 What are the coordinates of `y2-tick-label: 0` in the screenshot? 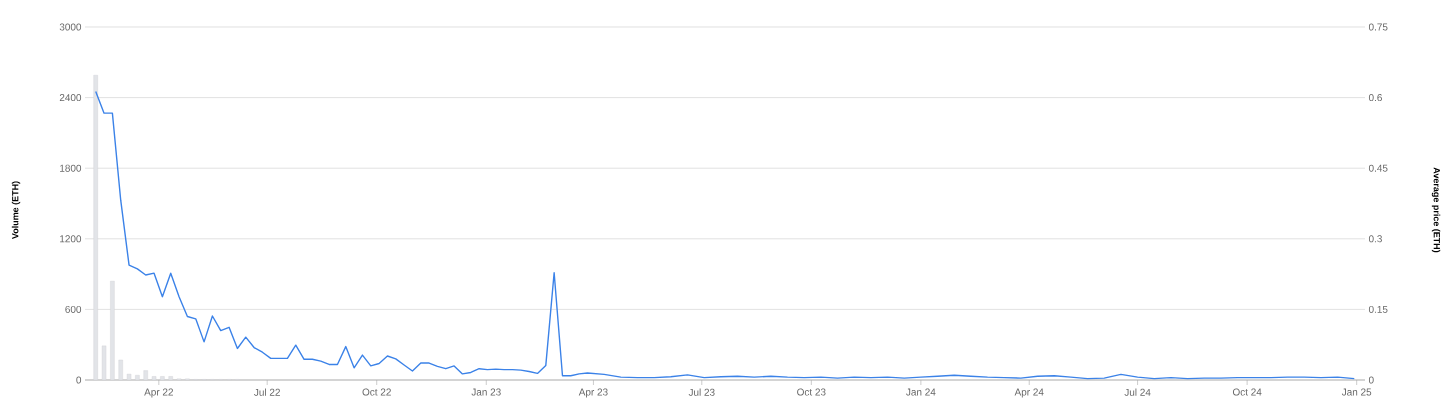 It's located at (1371, 380).